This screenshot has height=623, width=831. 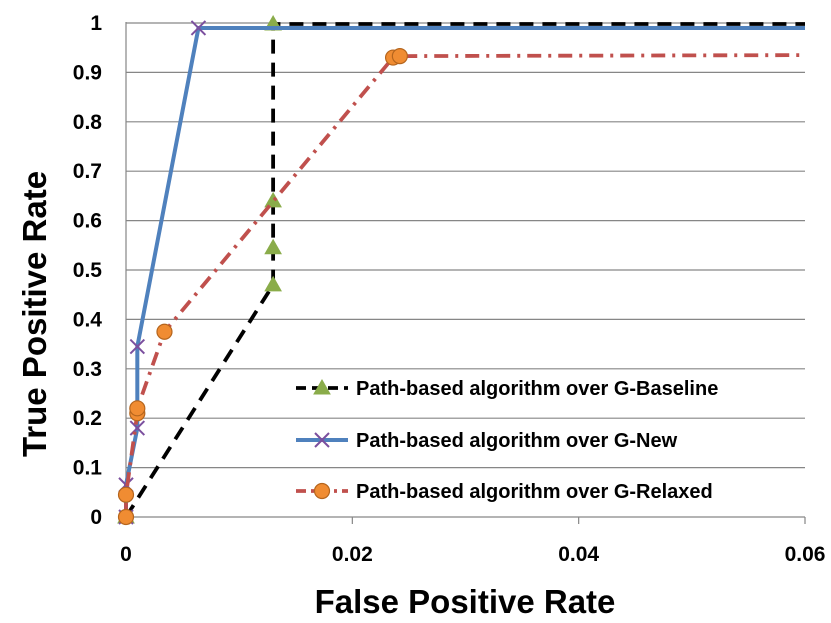 What do you see at coordinates (517, 441) in the screenshot?
I see `legend-label: Path-based algorithm over G-New` at bounding box center [517, 441].